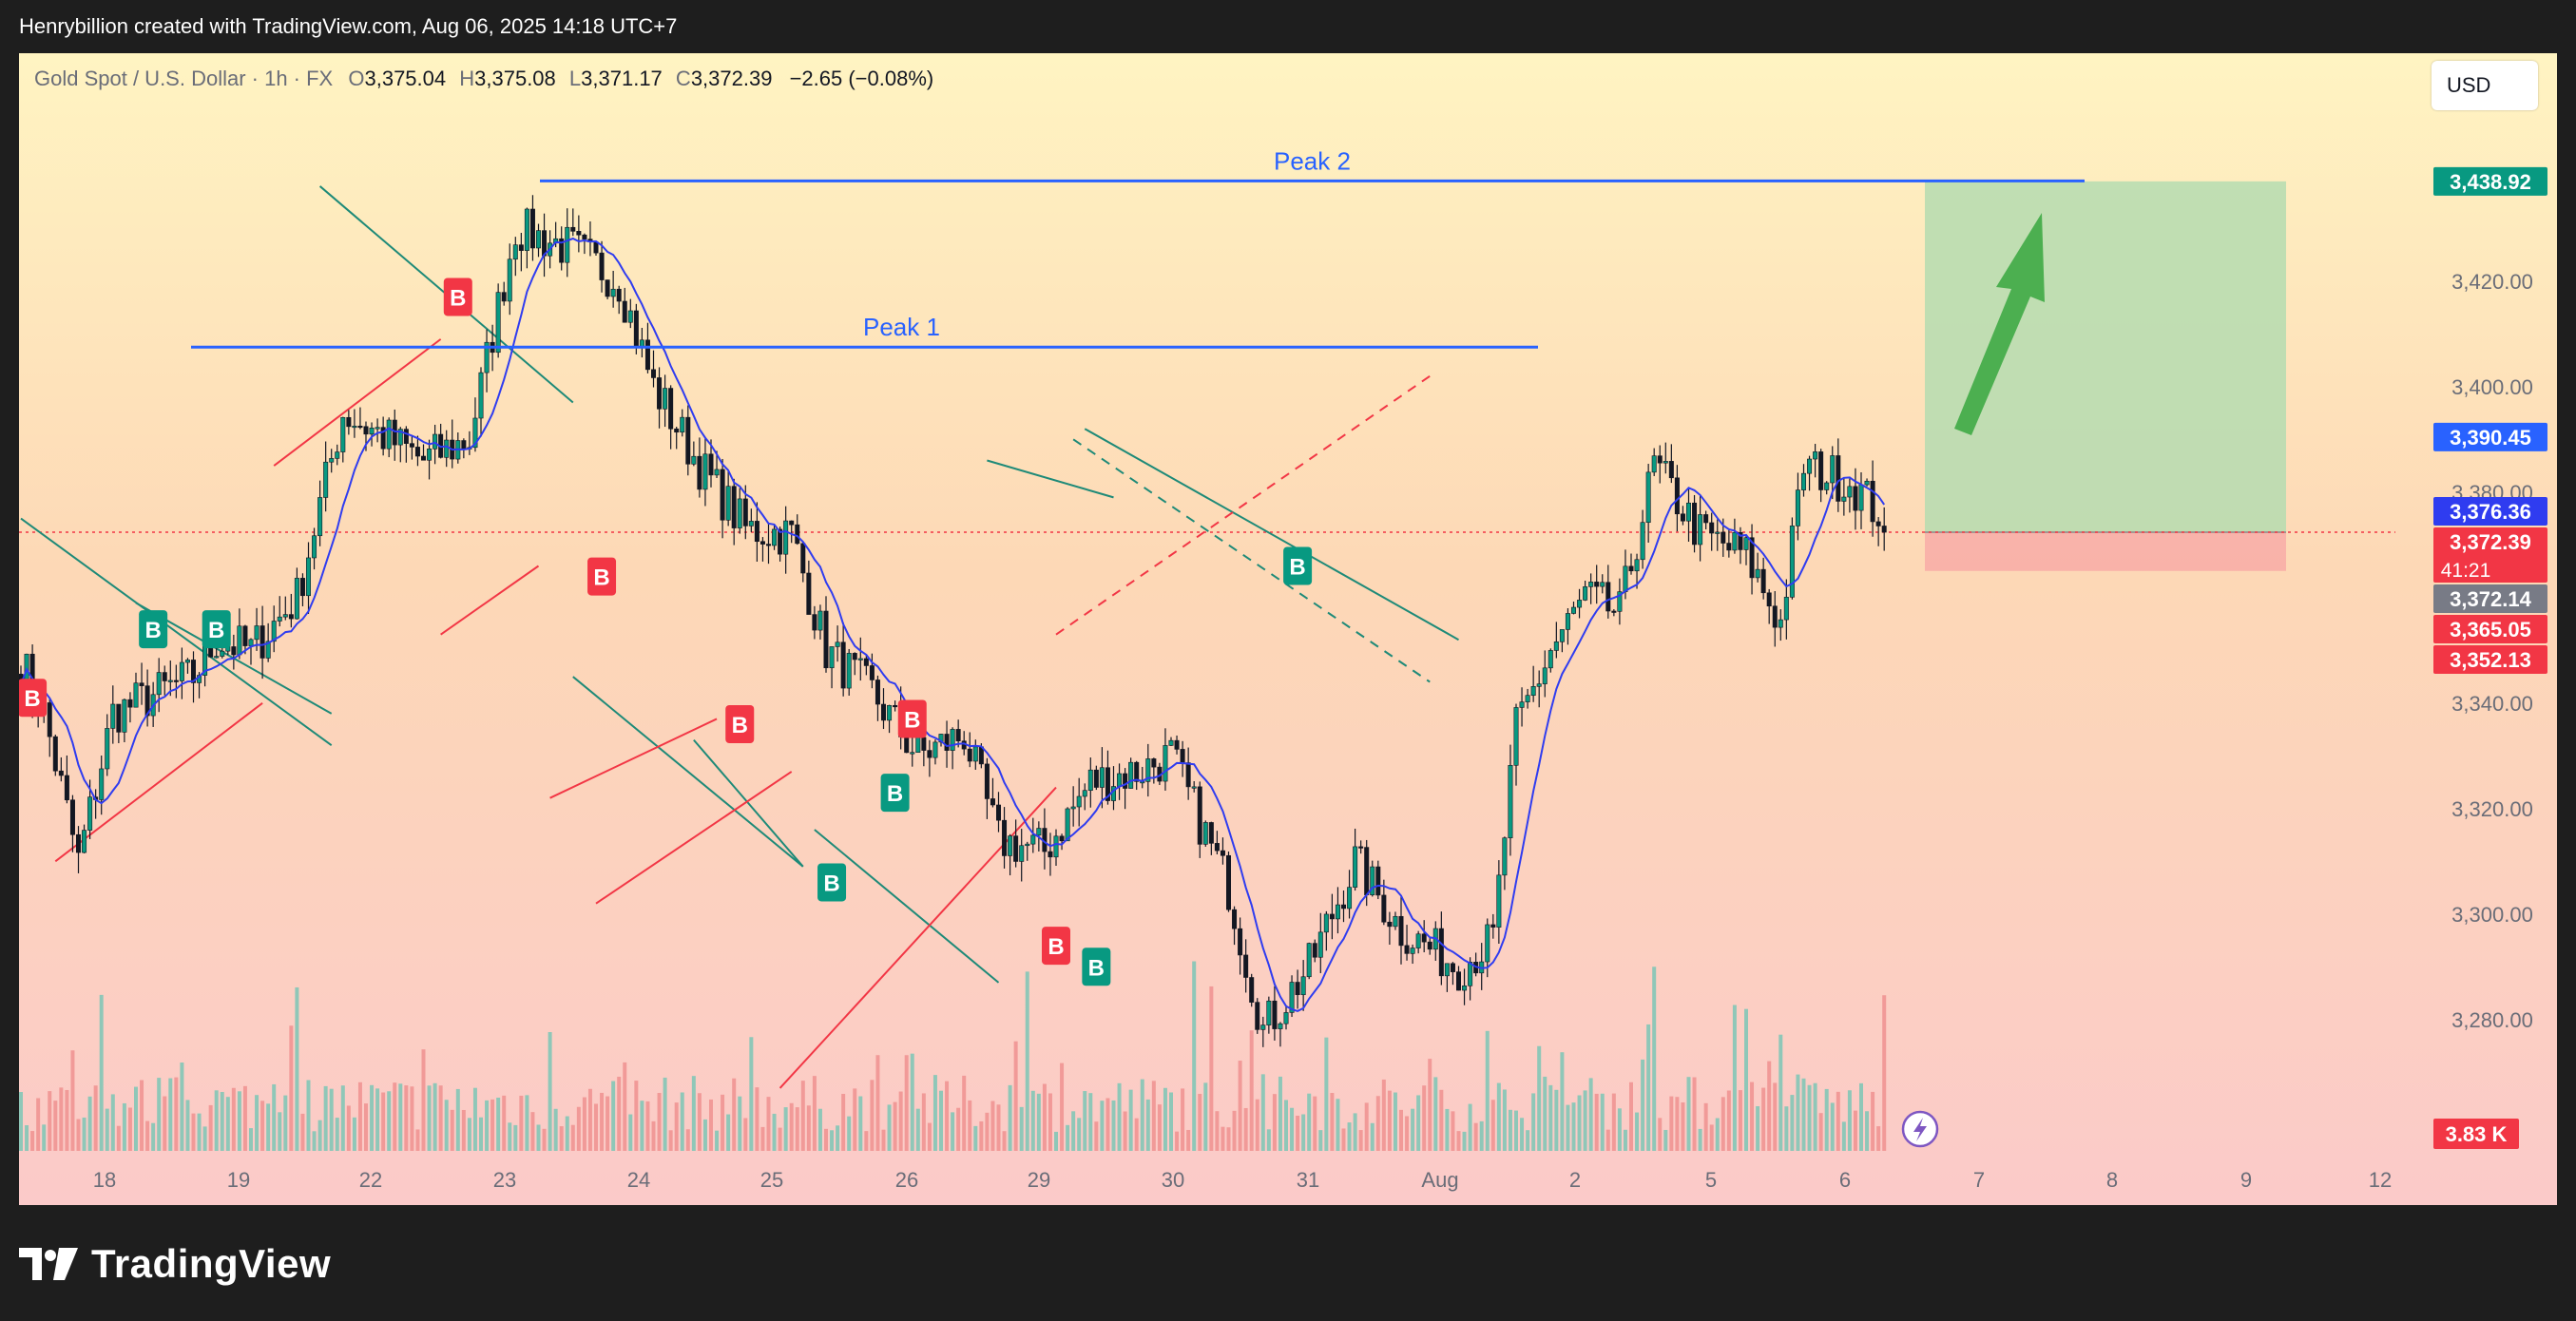 The image size is (2576, 1321). Describe the element at coordinates (1308, 1180) in the screenshot. I see `time-axis-tick: 31` at that location.